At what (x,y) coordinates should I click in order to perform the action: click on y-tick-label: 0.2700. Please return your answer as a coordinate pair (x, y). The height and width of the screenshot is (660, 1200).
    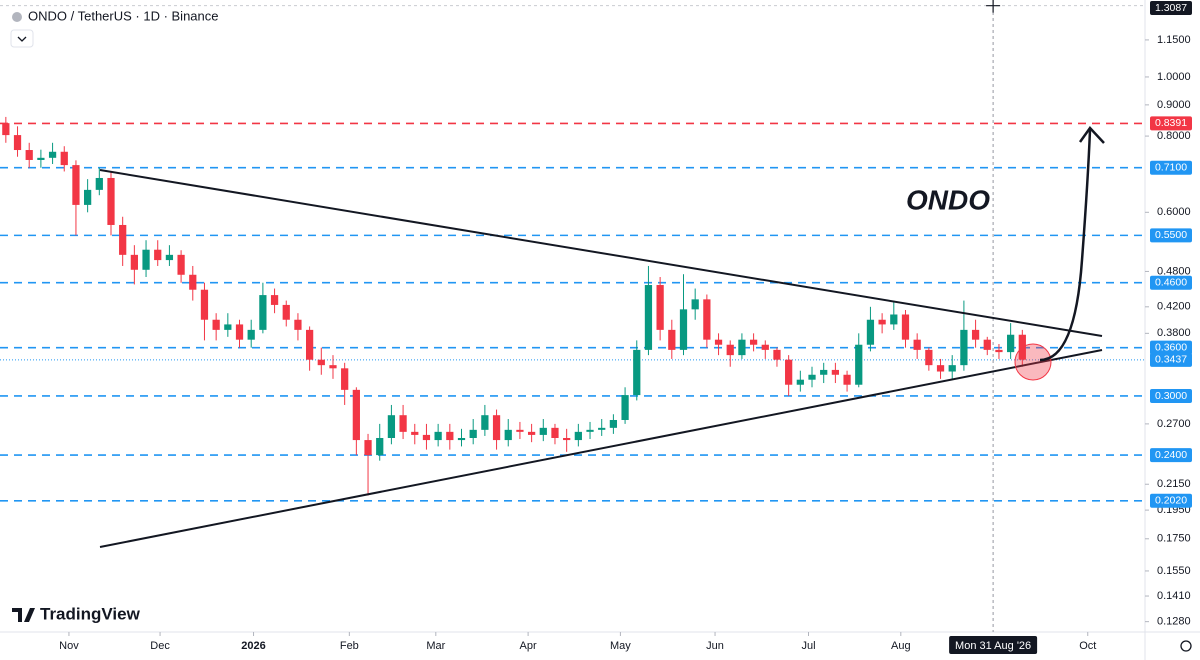
    Looking at the image, I should click on (1174, 424).